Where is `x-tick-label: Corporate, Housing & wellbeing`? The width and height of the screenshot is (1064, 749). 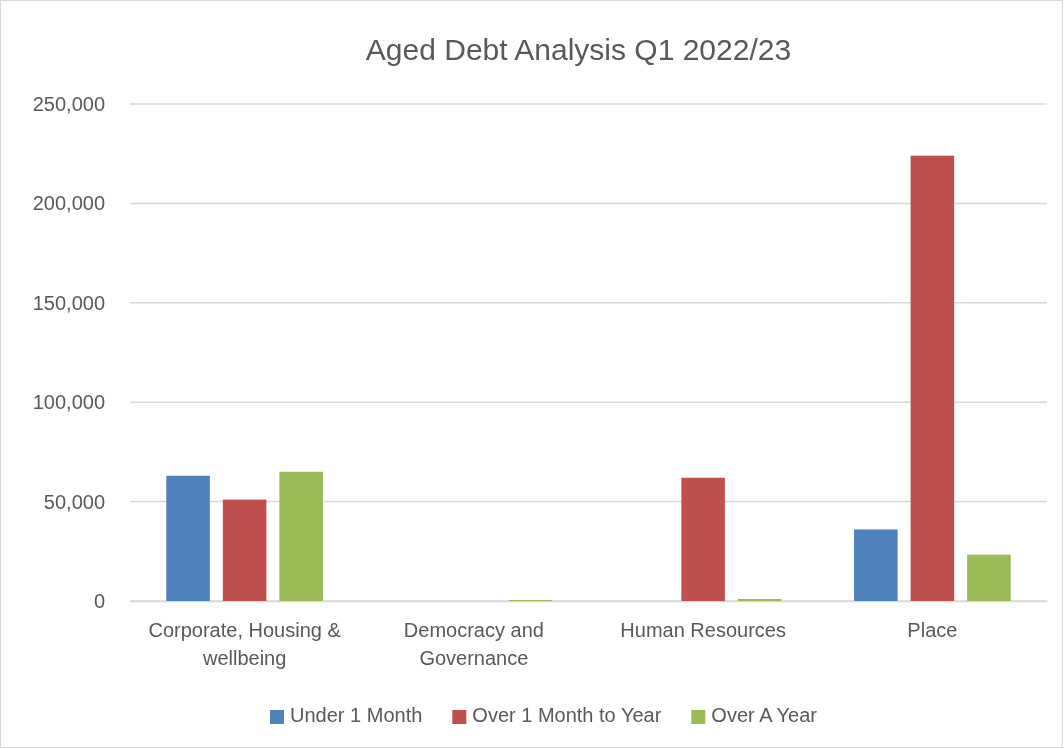
x-tick-label: Corporate, Housing & wellbeing is located at coordinates (245, 644).